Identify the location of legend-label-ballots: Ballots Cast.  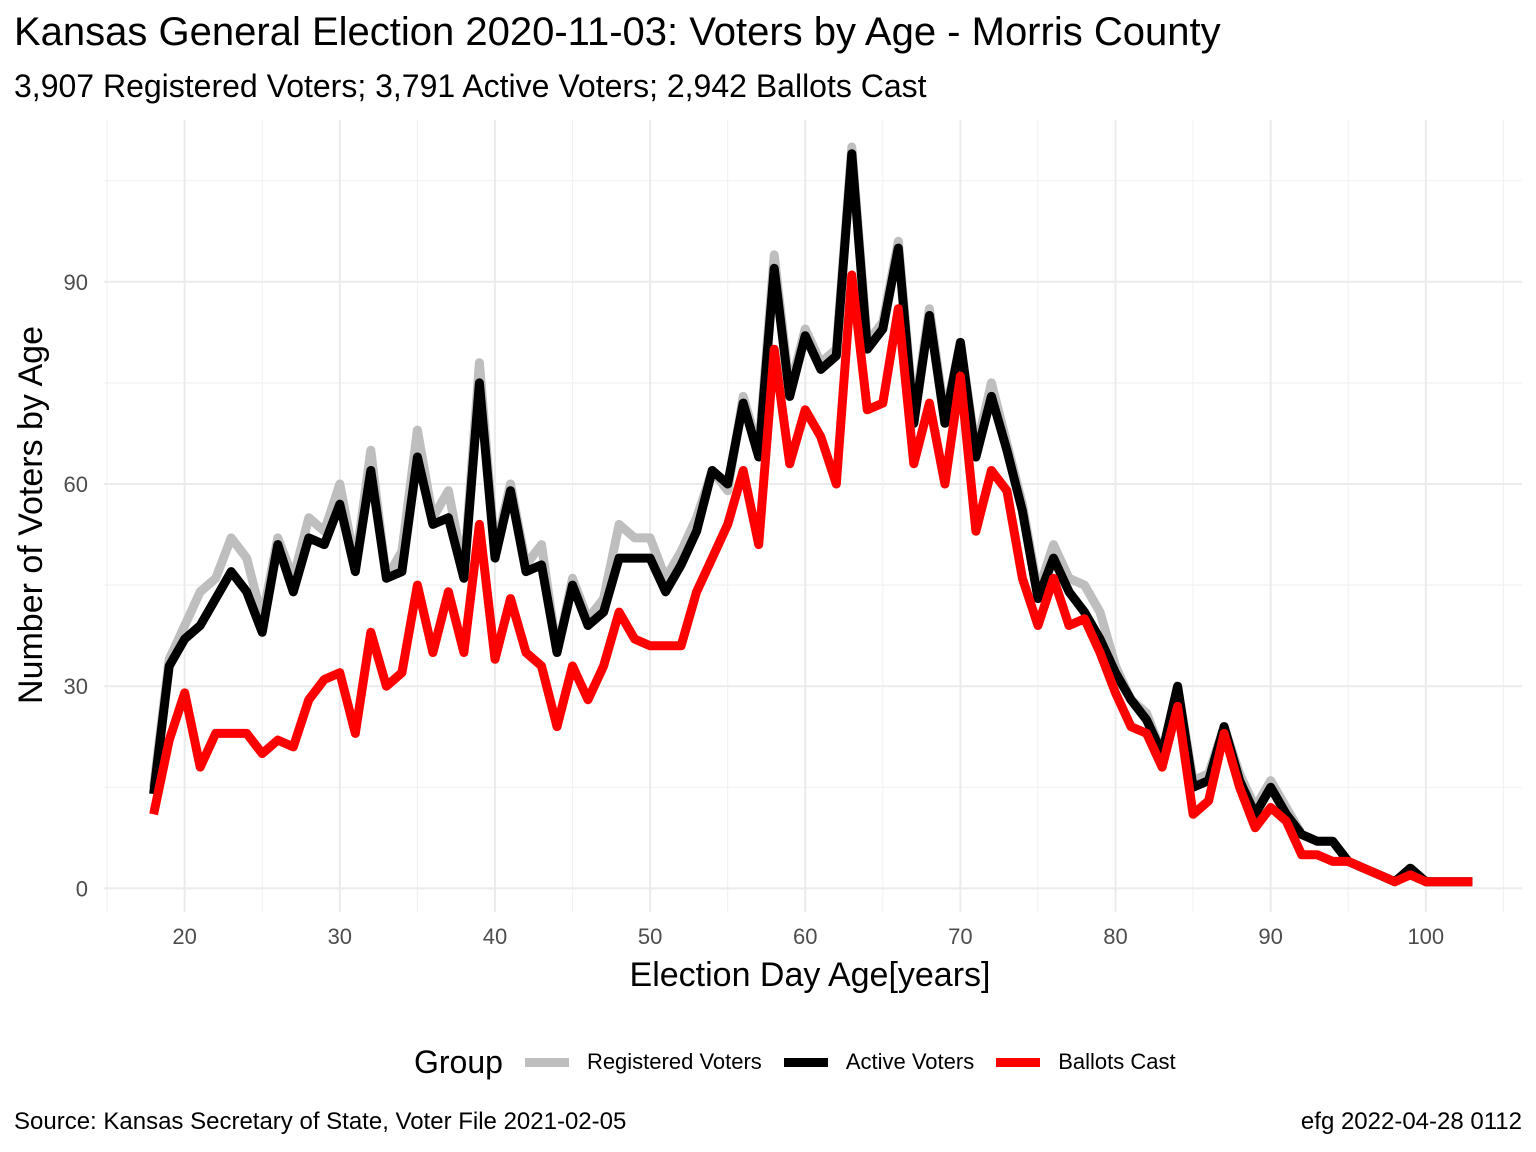
(1117, 1061).